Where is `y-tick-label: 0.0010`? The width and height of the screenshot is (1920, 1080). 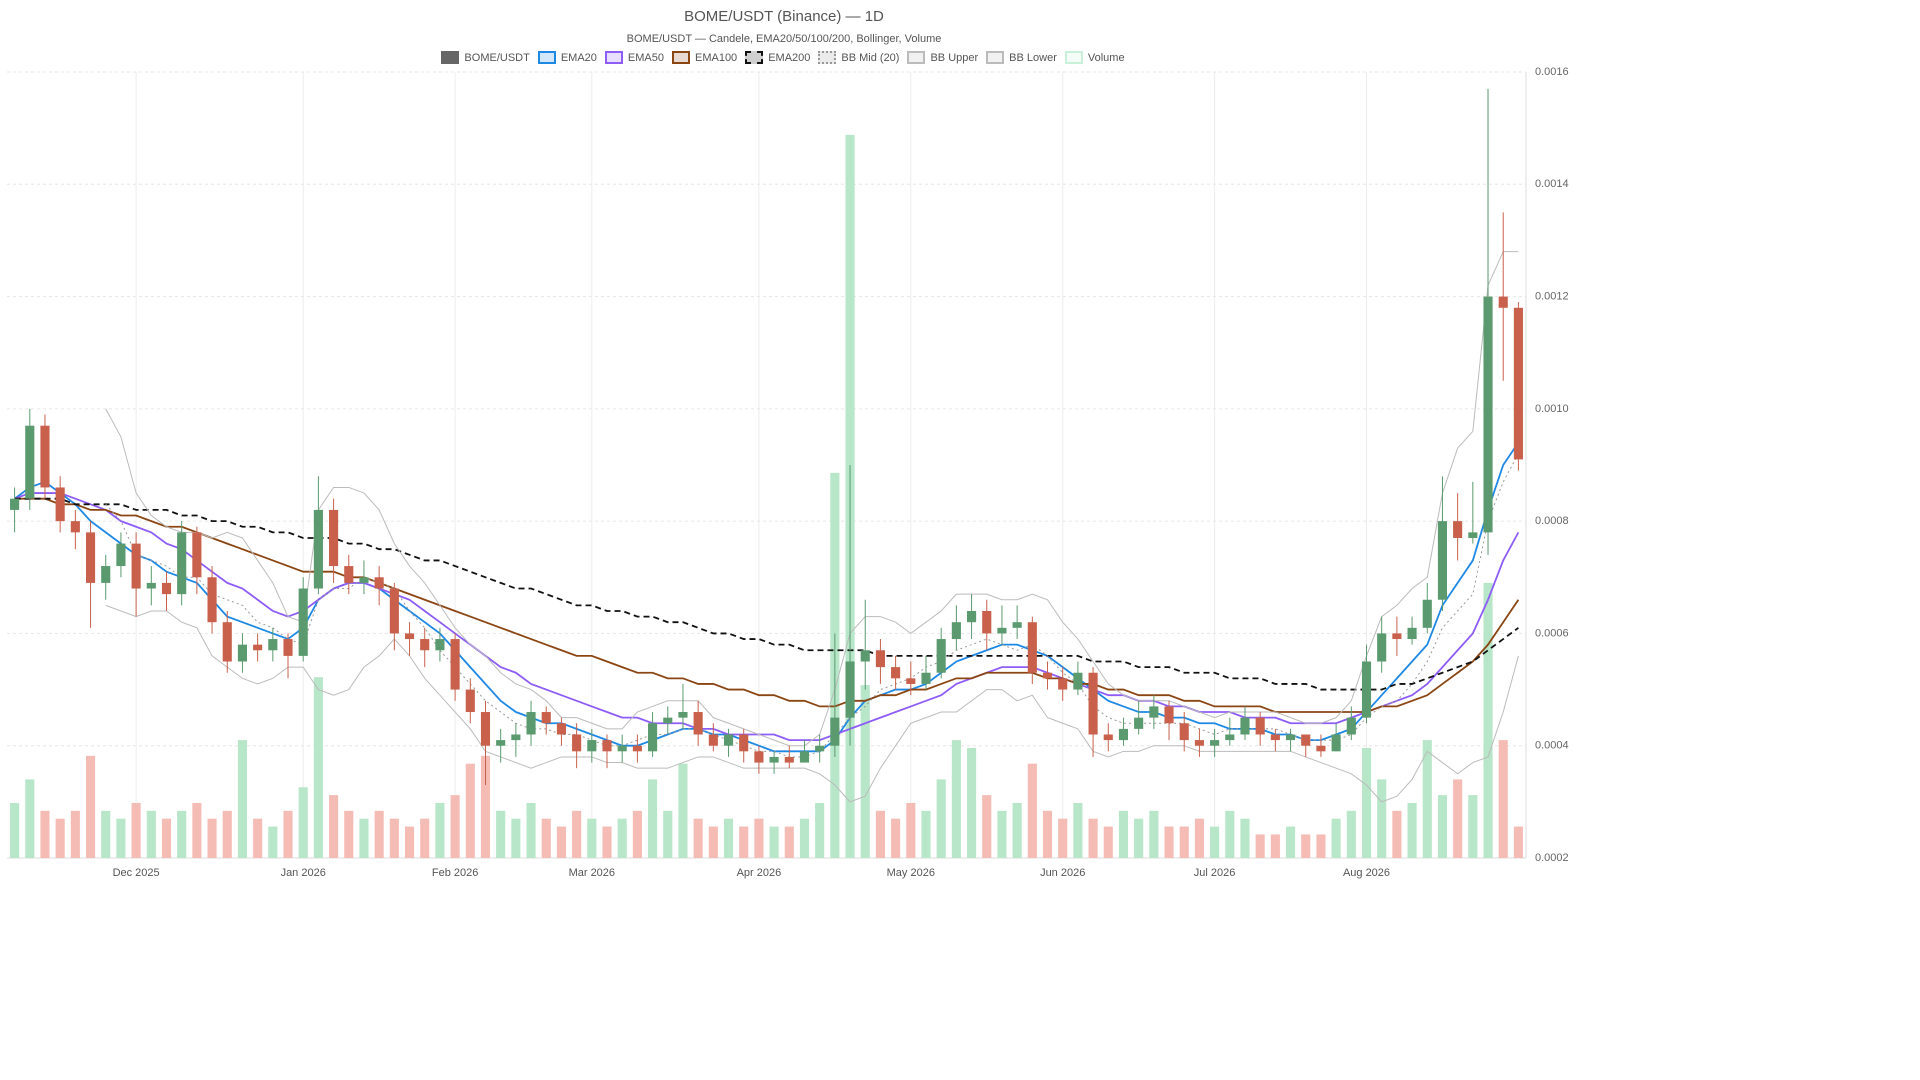 y-tick-label: 0.0010 is located at coordinates (1552, 409).